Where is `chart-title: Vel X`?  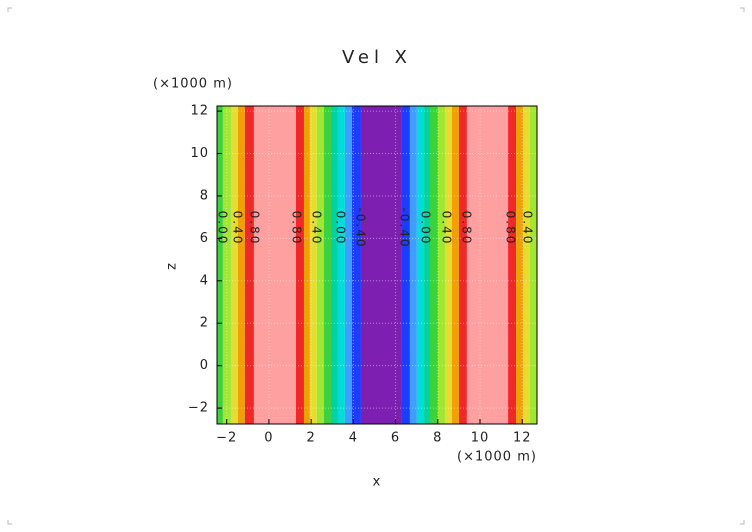
chart-title: Vel X is located at coordinates (377, 57).